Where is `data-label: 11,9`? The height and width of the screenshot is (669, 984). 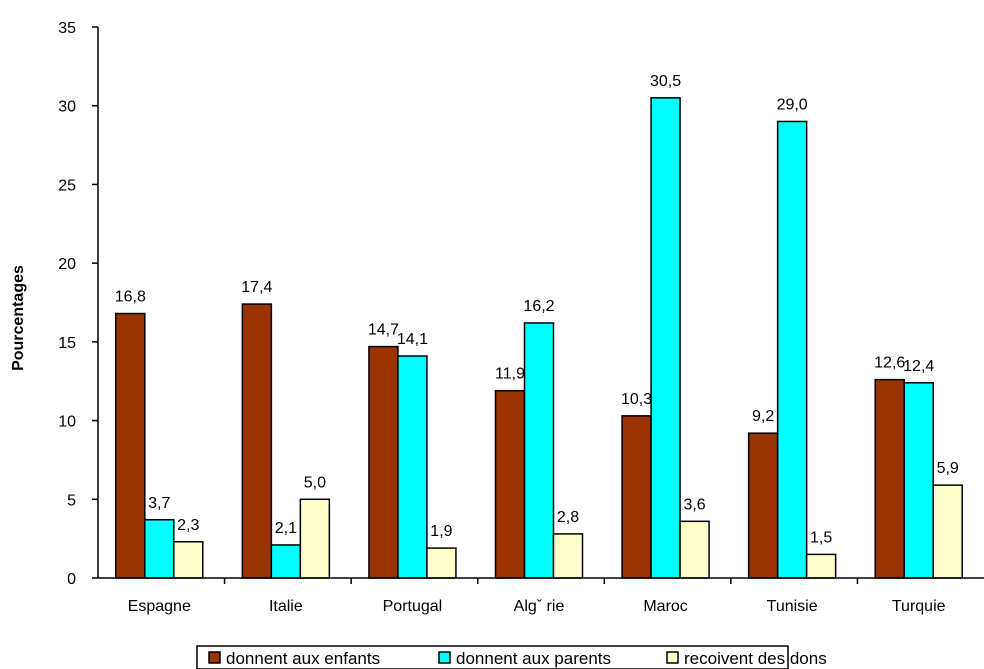
data-label: 11,9 is located at coordinates (510, 374).